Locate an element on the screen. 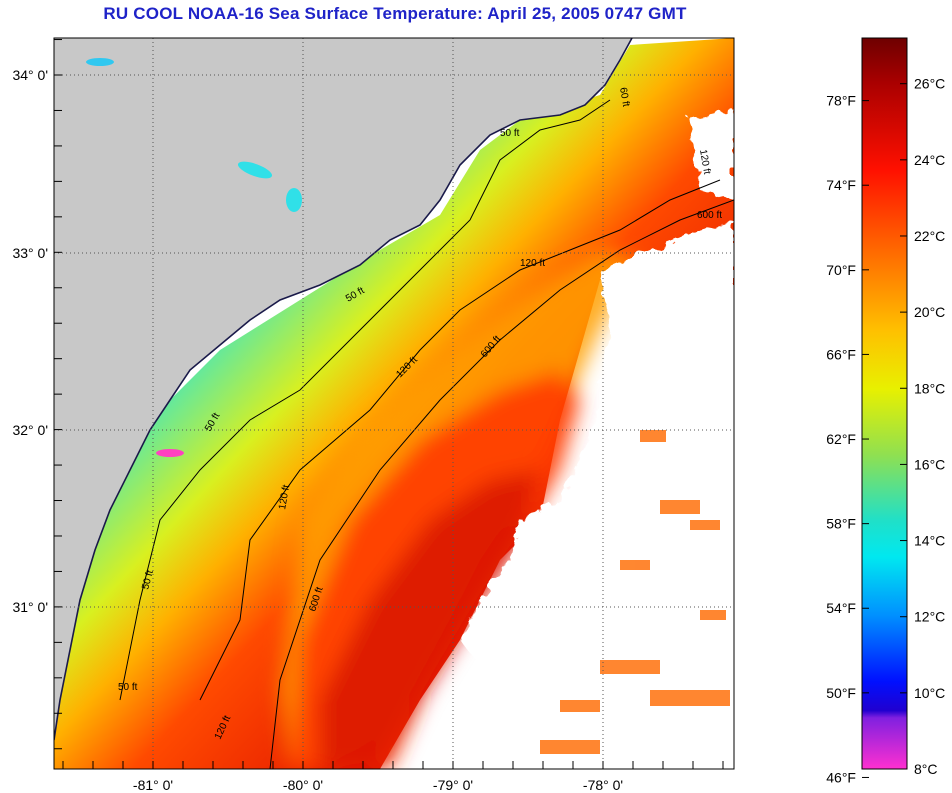  lon-label-78: -78° 0' is located at coordinates (603, 785).